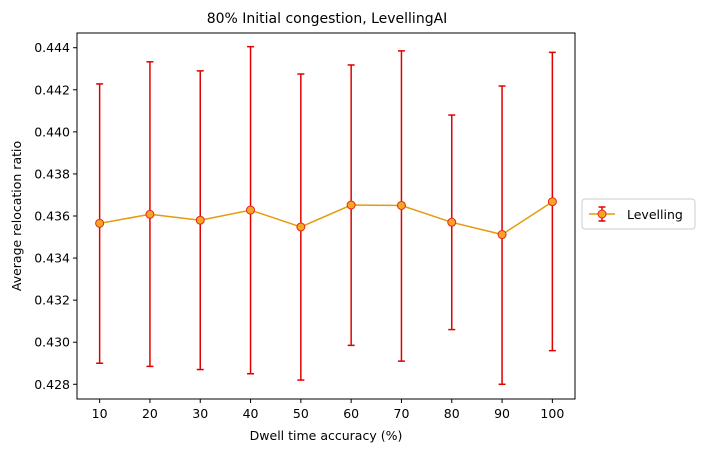 The height and width of the screenshot is (453, 704). What do you see at coordinates (52, 89) in the screenshot?
I see `y-tick-label: 0.442` at bounding box center [52, 89].